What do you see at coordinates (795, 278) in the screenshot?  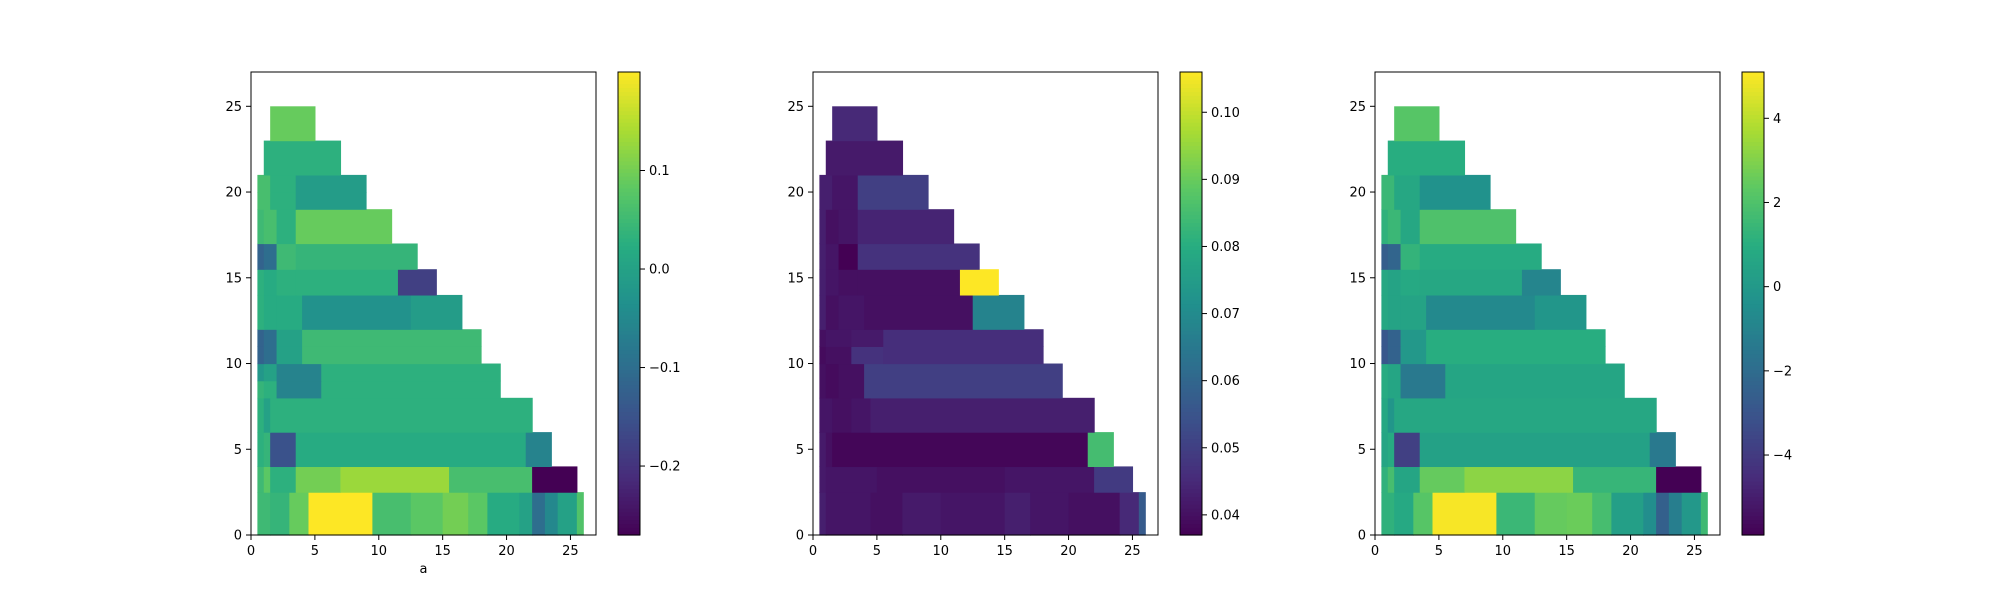 I see `y-tick-label: 15` at bounding box center [795, 278].